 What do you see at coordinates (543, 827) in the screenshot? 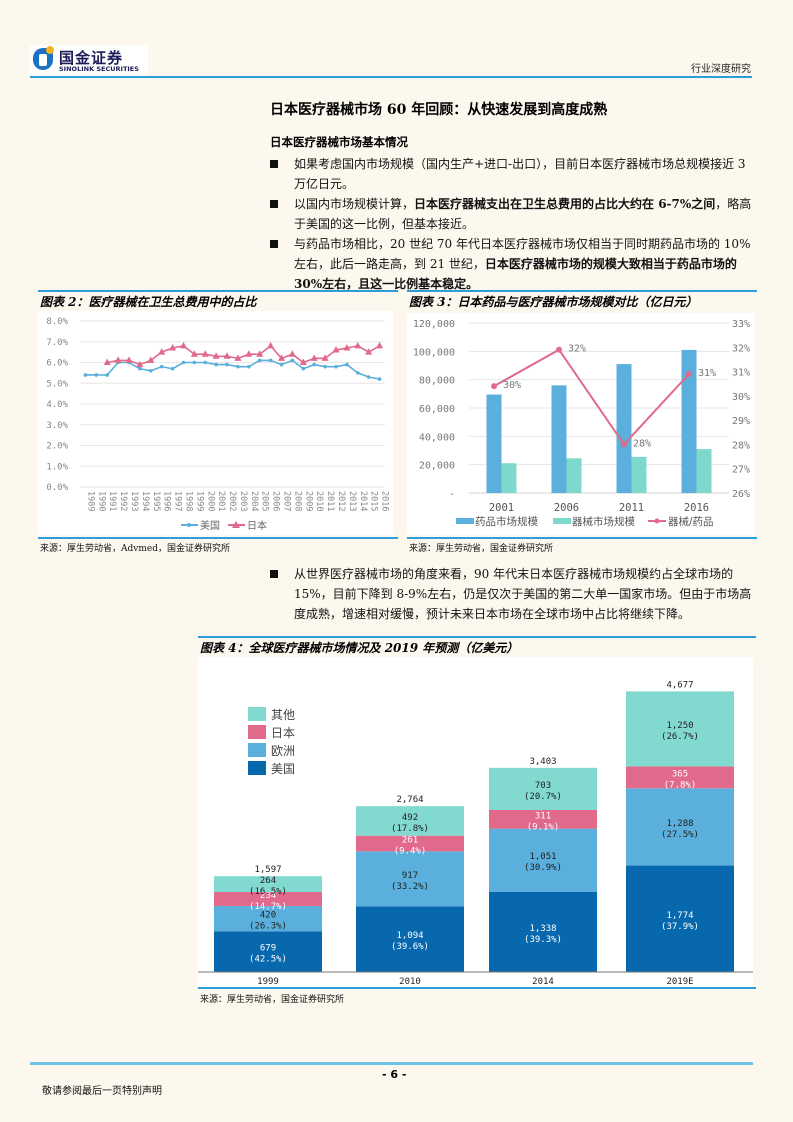
I see `svg-text: (9.1%)` at bounding box center [543, 827].